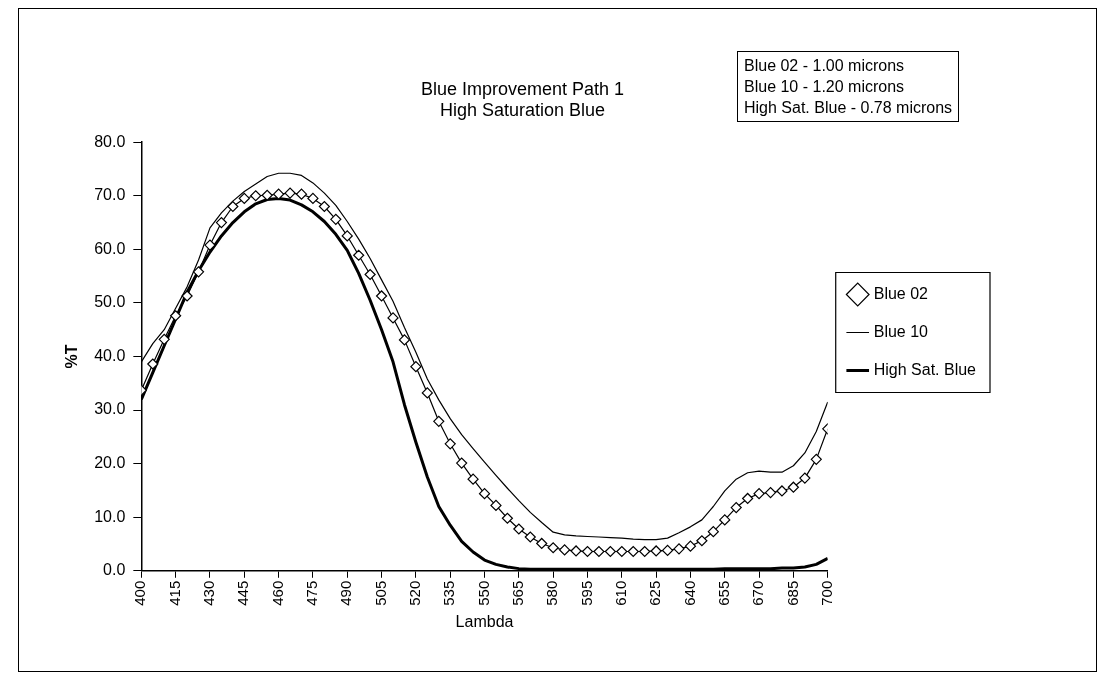 The image size is (1105, 684). I want to click on x-tick-label: 505, so click(380, 593).